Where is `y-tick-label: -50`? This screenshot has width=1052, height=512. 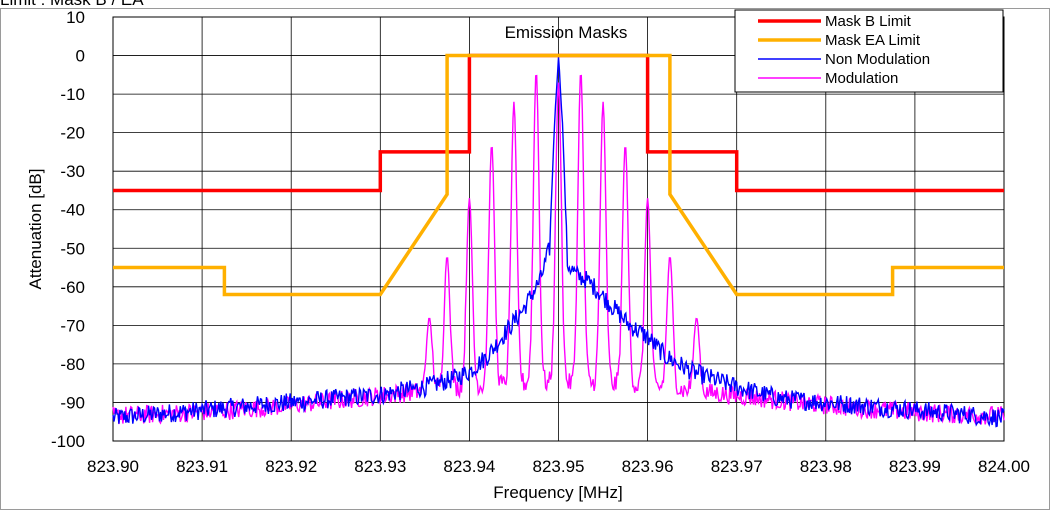 y-tick-label: -50 is located at coordinates (72, 248).